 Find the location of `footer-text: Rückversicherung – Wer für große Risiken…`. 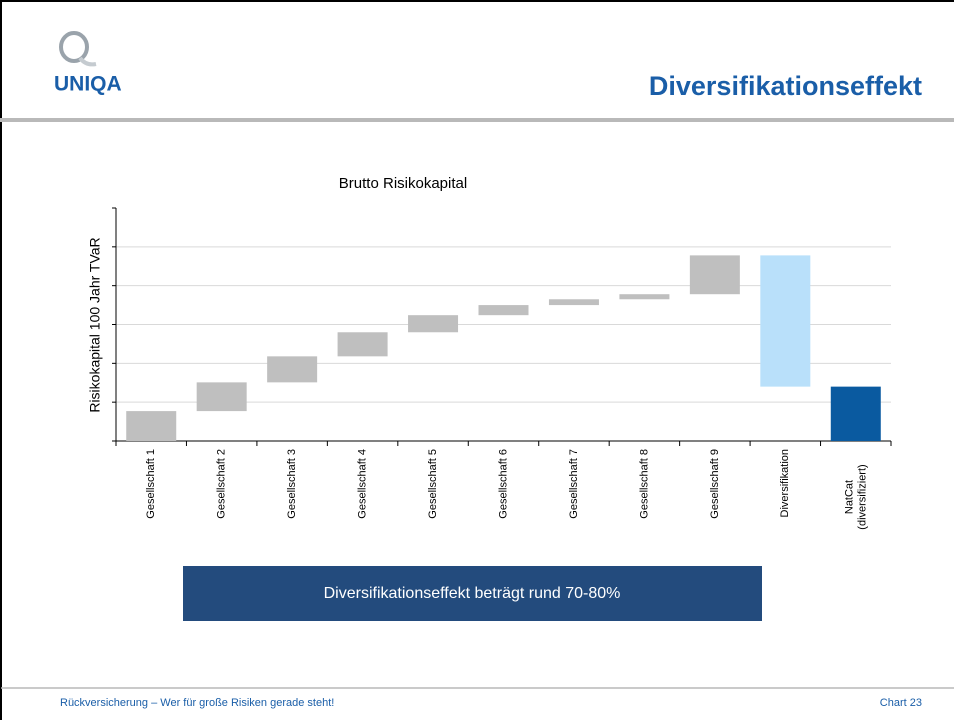

footer-text: Rückversicherung – Wer für große Risiken… is located at coordinates (197, 703).